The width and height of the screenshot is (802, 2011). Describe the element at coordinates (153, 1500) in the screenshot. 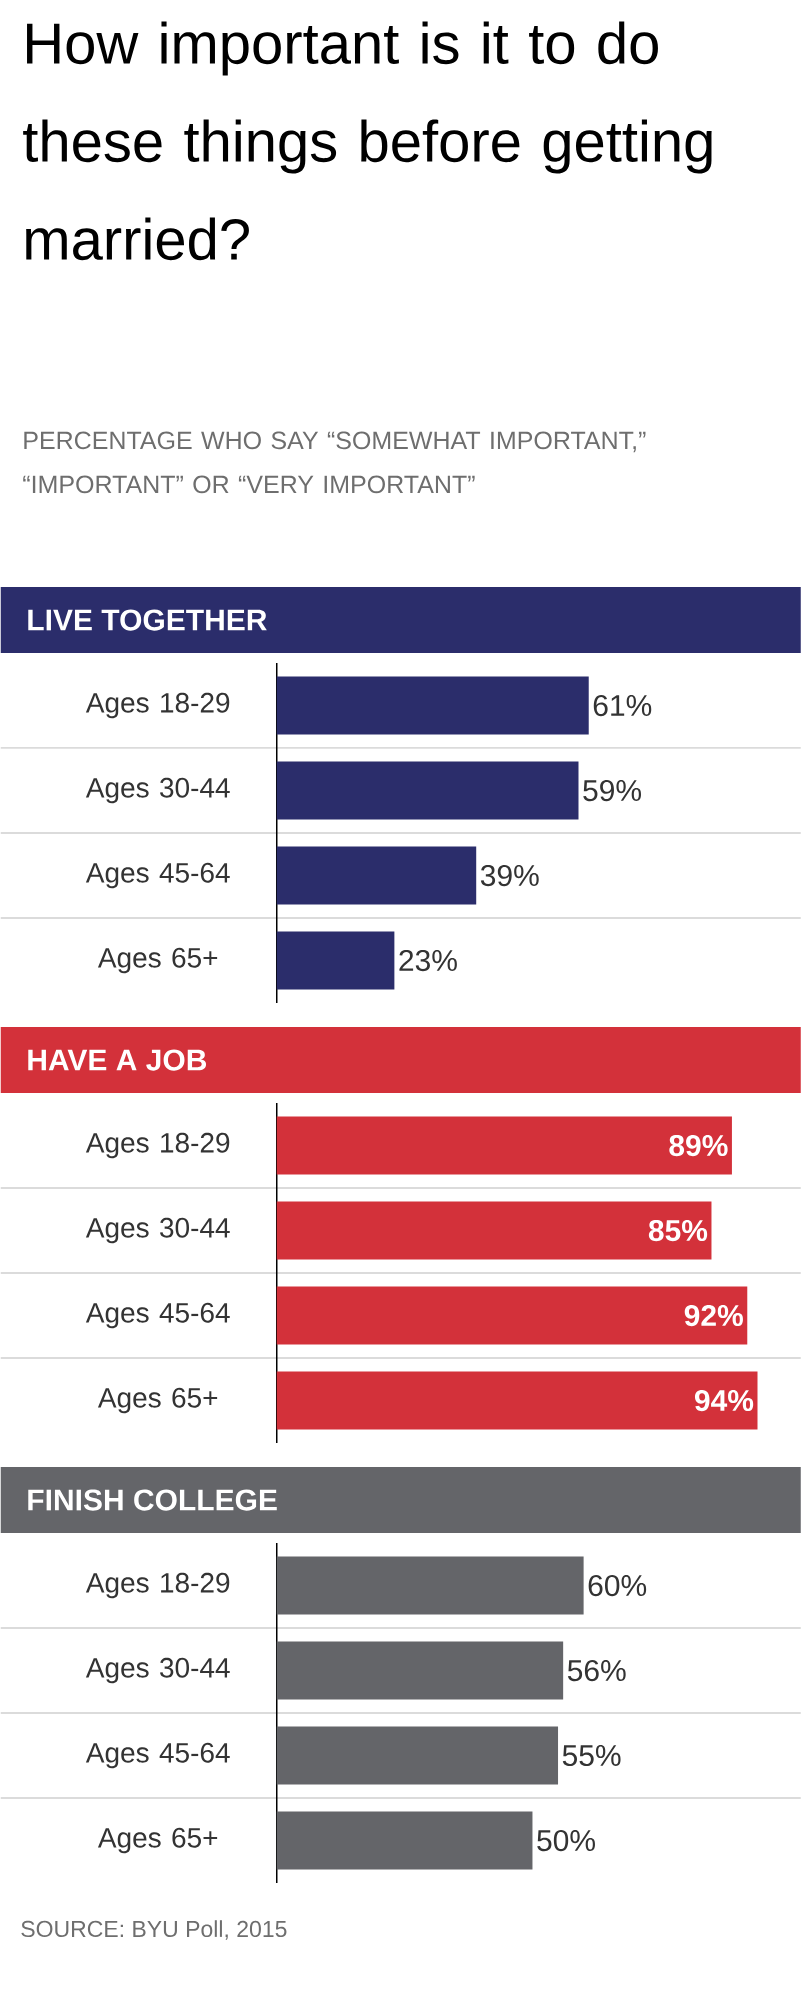

I see `chart-title: FINISH COLLEGE` at that location.